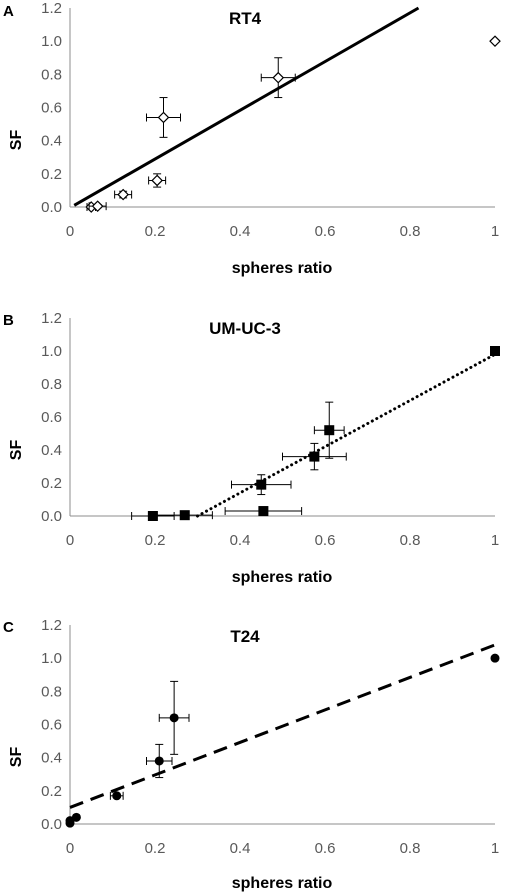  Describe the element at coordinates (245, 636) in the screenshot. I see `chart-title: T24` at that location.